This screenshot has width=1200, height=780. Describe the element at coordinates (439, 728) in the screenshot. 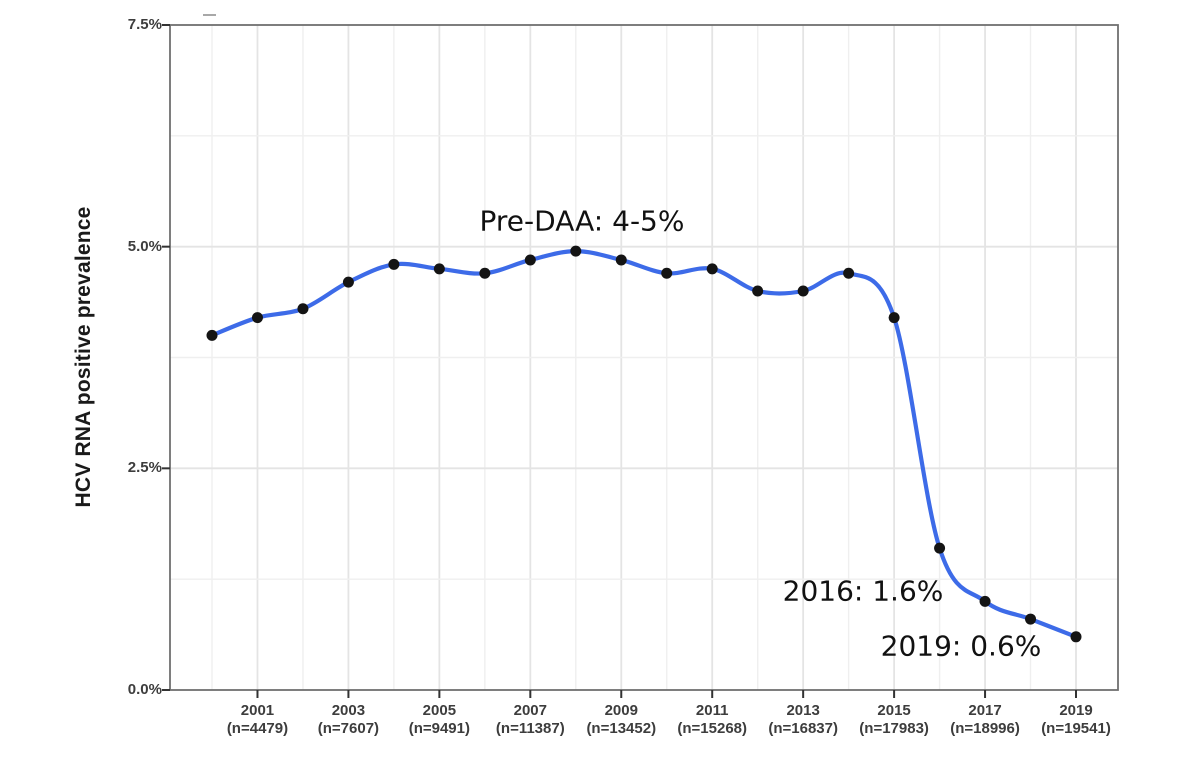

I see `x-tick-sample-size: (n=9491)` at that location.